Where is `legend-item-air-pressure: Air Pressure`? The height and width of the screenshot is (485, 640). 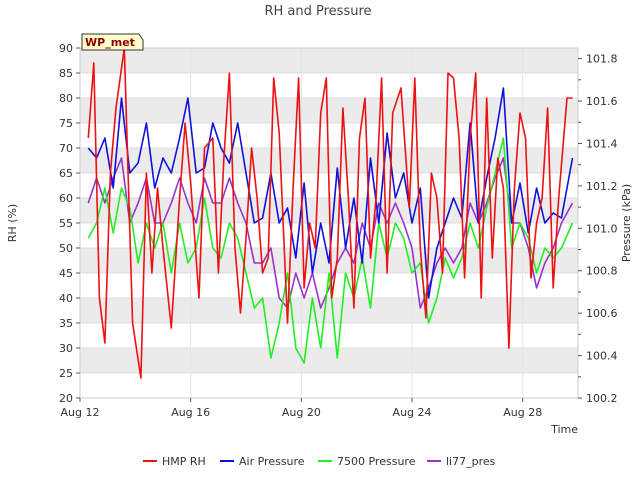
legend-item-air-pressure: Air Pressure is located at coordinates (262, 461).